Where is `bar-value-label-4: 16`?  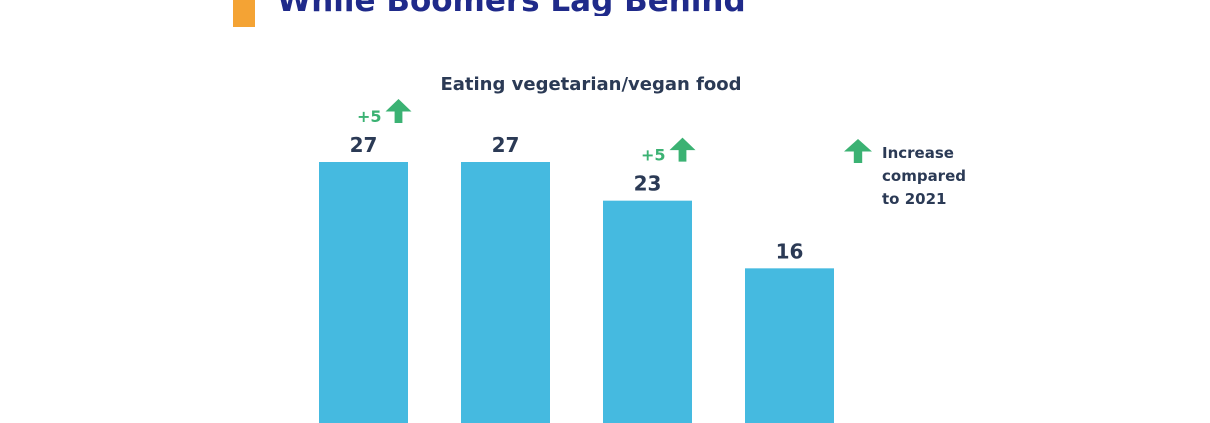 bar-value-label-4: 16 is located at coordinates (790, 251).